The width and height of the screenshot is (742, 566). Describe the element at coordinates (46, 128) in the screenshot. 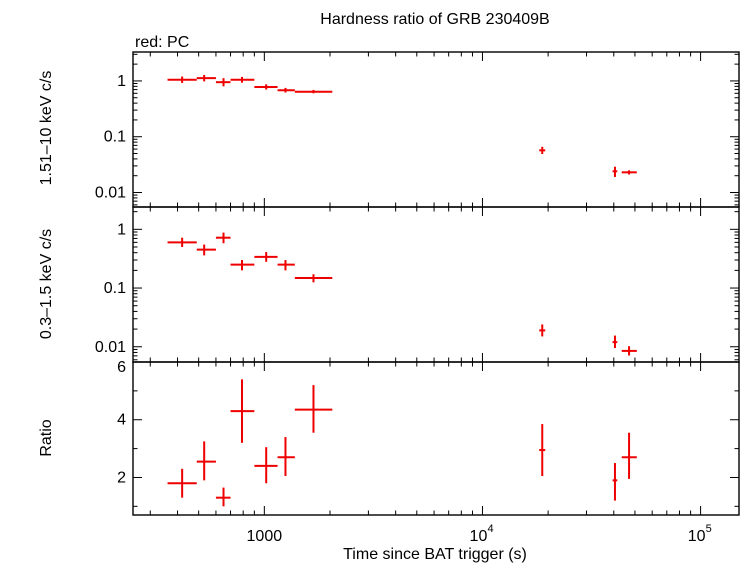

I see `y-axis-label-hard: 1.51–10 keV c/s` at that location.